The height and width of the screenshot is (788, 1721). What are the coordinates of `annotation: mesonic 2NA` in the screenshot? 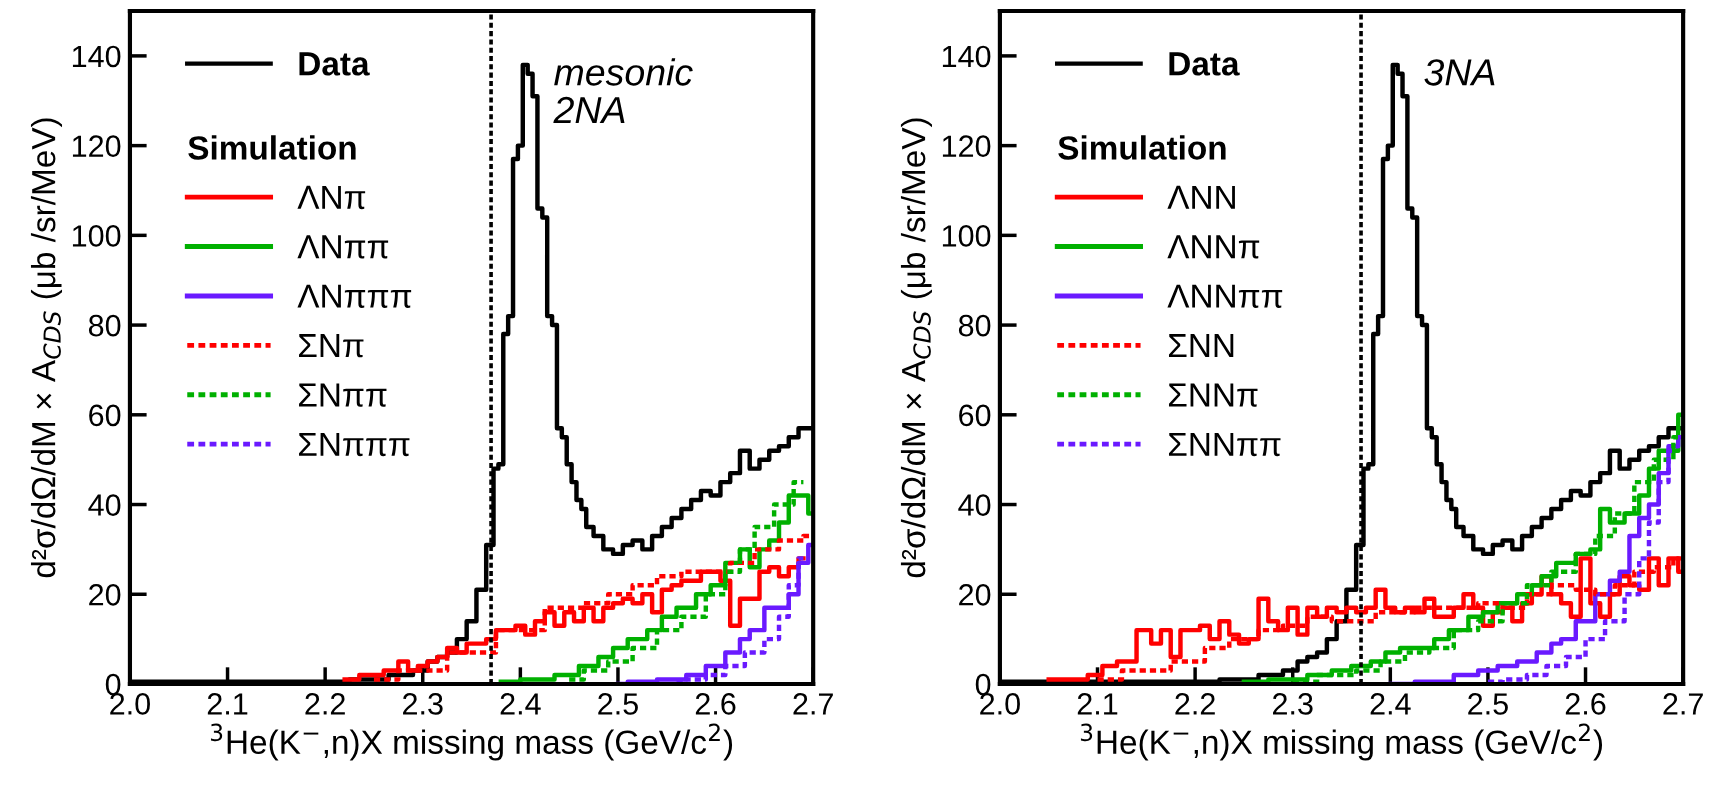 It's located at (623, 90).